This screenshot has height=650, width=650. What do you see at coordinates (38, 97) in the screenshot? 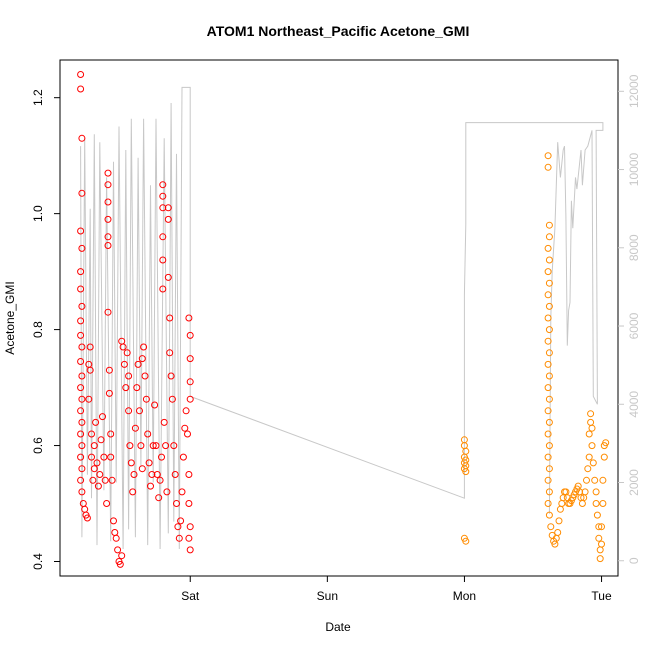
I see `y-tick-label: 1.2` at bounding box center [38, 97].